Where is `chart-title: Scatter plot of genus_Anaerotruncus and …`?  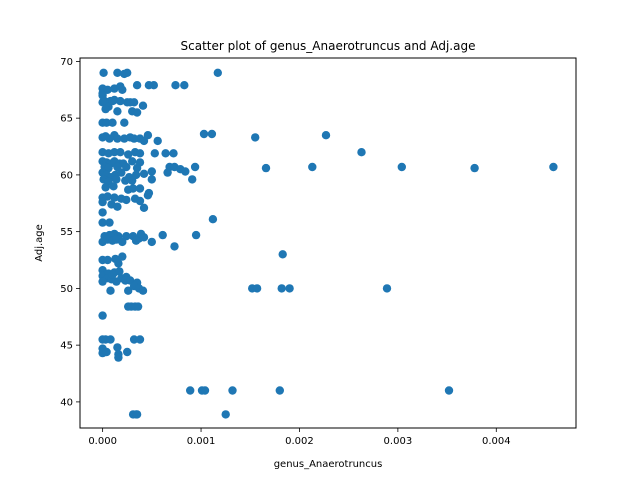
chart-title: Scatter plot of genus_Anaerotruncus and … is located at coordinates (328, 46).